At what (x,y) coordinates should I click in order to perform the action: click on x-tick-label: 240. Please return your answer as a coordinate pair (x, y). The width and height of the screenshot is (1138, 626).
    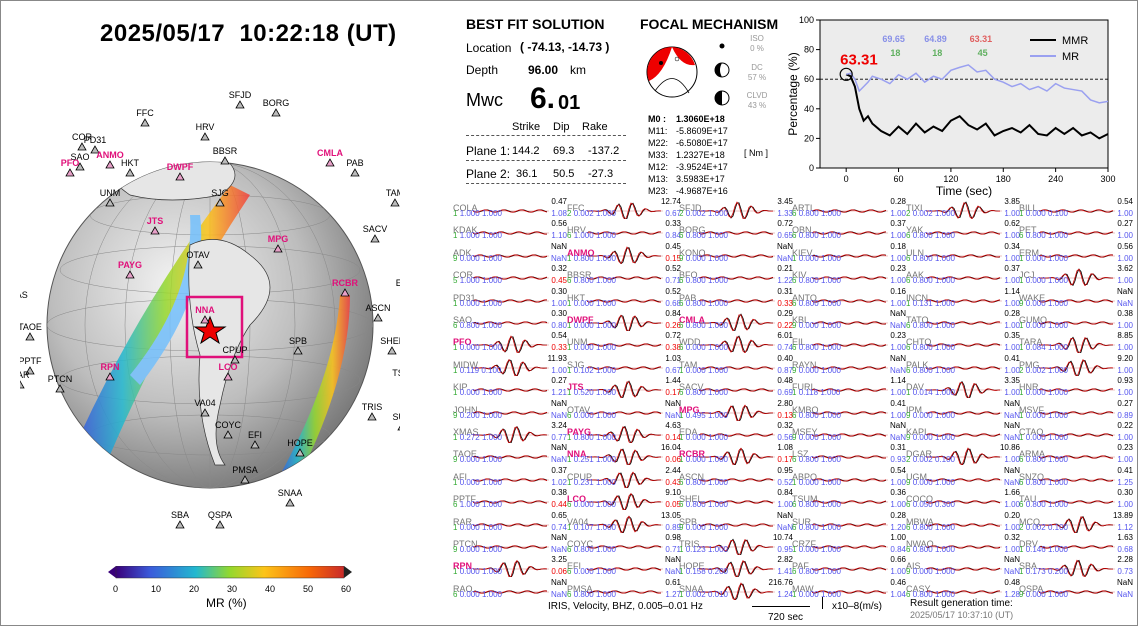
    Looking at the image, I should click on (1055, 179).